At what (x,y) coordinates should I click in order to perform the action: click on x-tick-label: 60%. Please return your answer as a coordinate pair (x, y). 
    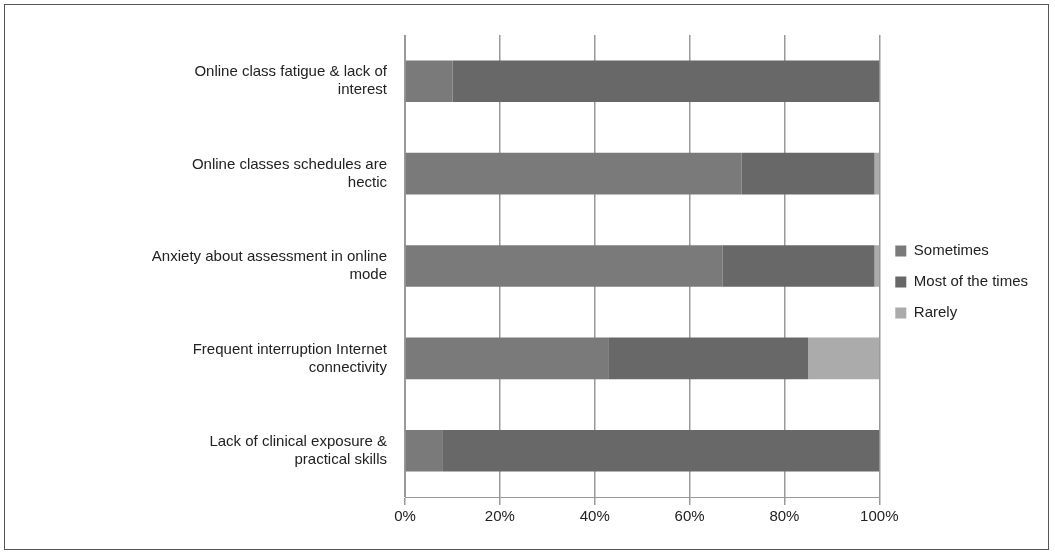
    Looking at the image, I should click on (689, 516).